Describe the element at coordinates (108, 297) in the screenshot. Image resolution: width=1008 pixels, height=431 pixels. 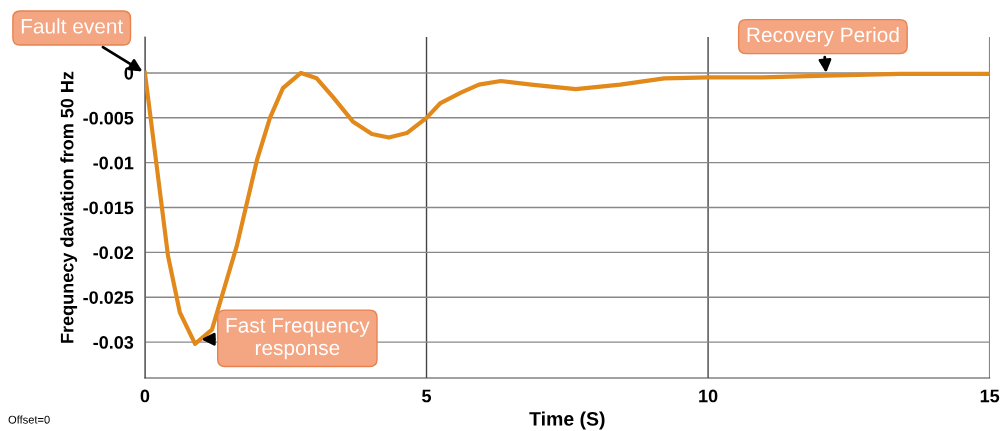
I see `y-tick-label: -0.025` at that location.